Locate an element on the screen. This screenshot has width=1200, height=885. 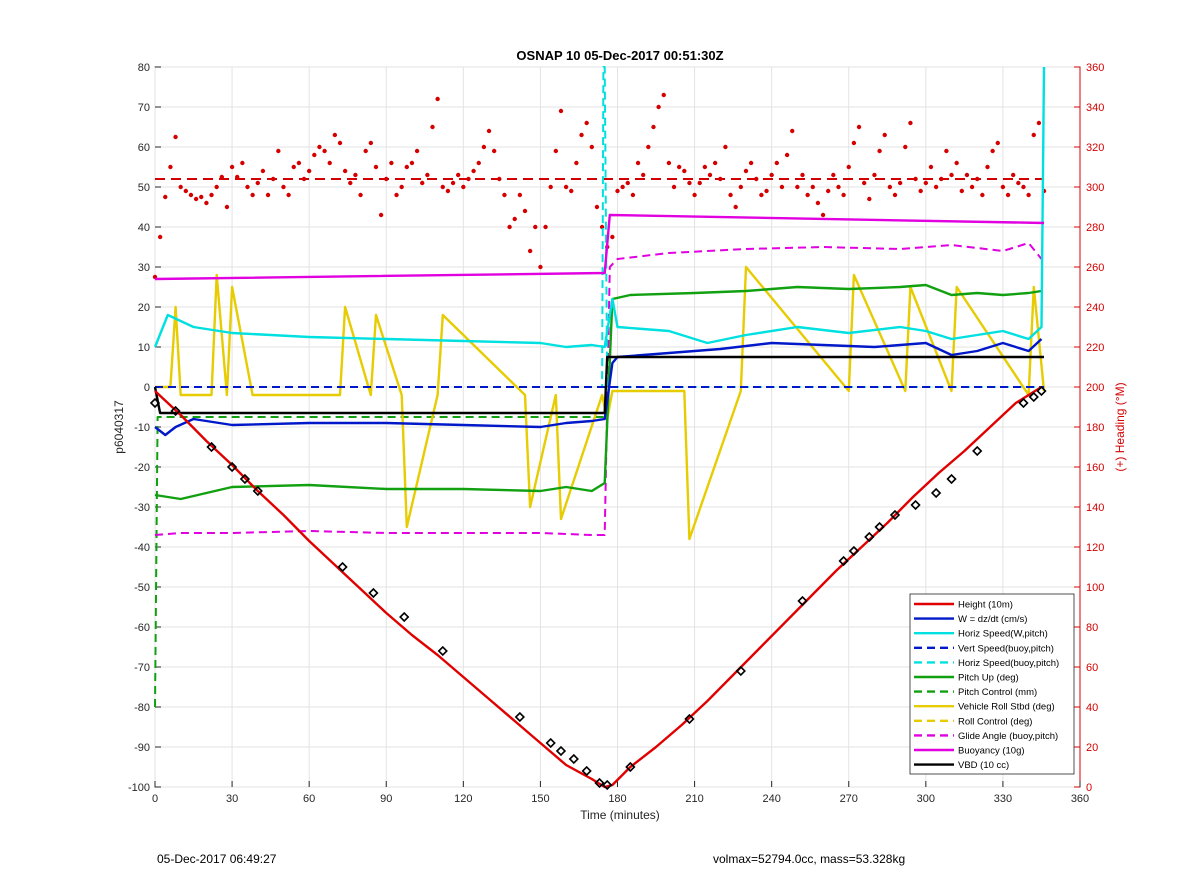
footer-timestamp: 05-Dec-2017 06:49:27 is located at coordinates (217, 859).